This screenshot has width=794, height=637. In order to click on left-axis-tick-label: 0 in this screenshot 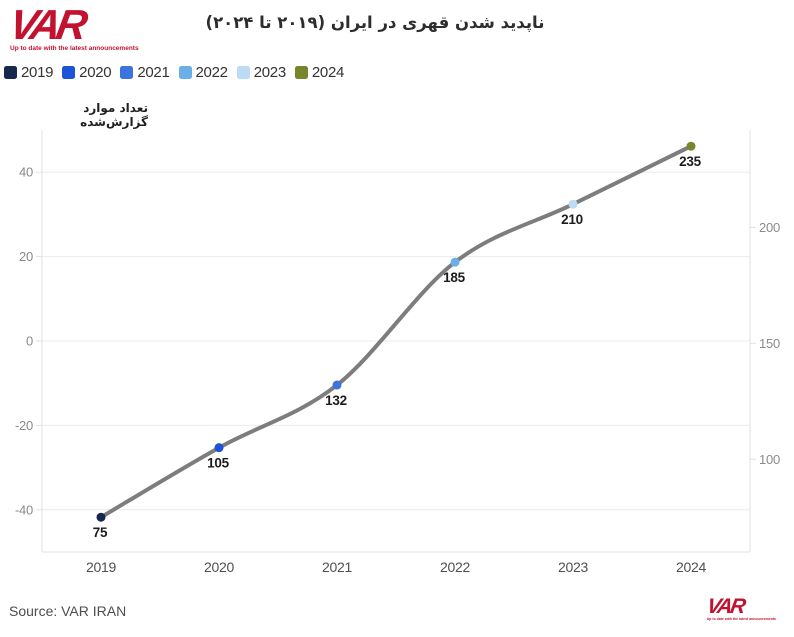, I will do `click(29, 341)`.